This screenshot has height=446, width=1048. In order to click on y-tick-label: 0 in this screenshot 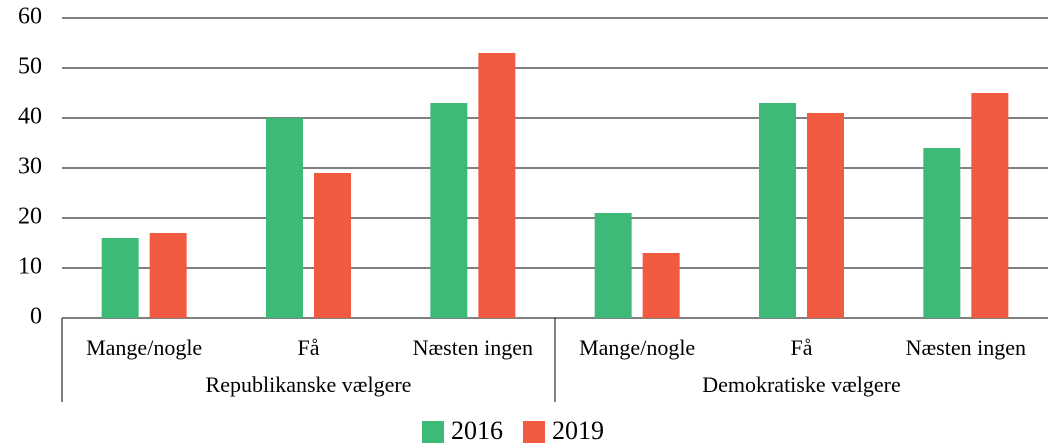, I will do `click(36, 317)`.